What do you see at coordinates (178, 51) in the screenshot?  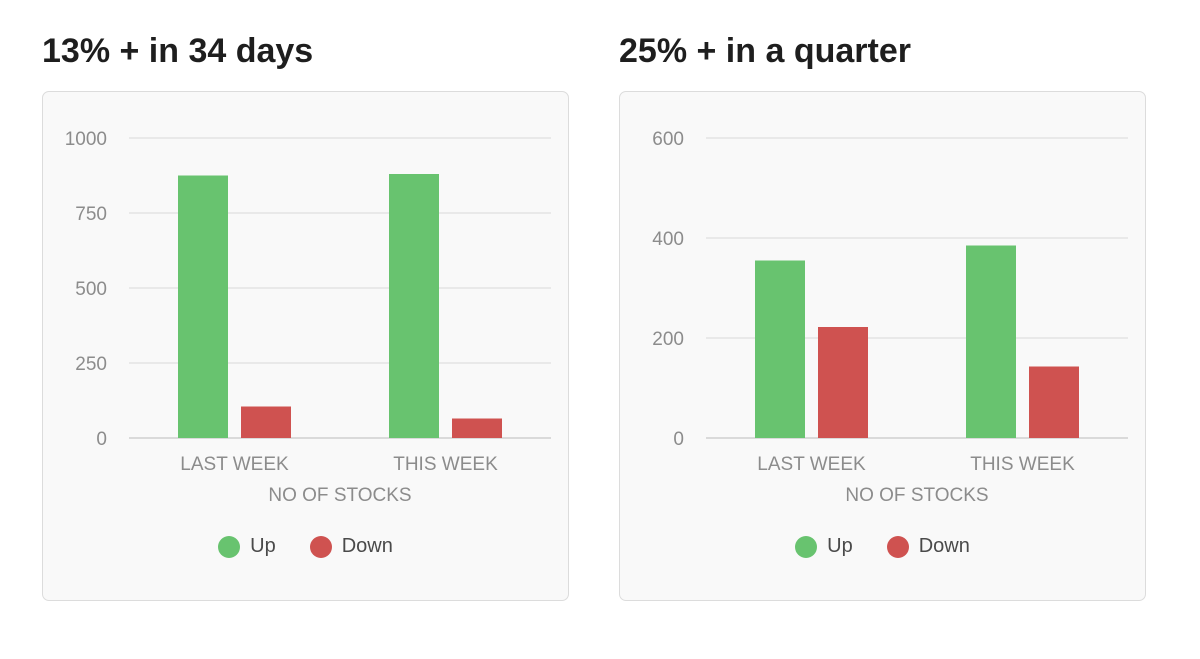 I see `chart-title: 13% + in 34 days` at bounding box center [178, 51].